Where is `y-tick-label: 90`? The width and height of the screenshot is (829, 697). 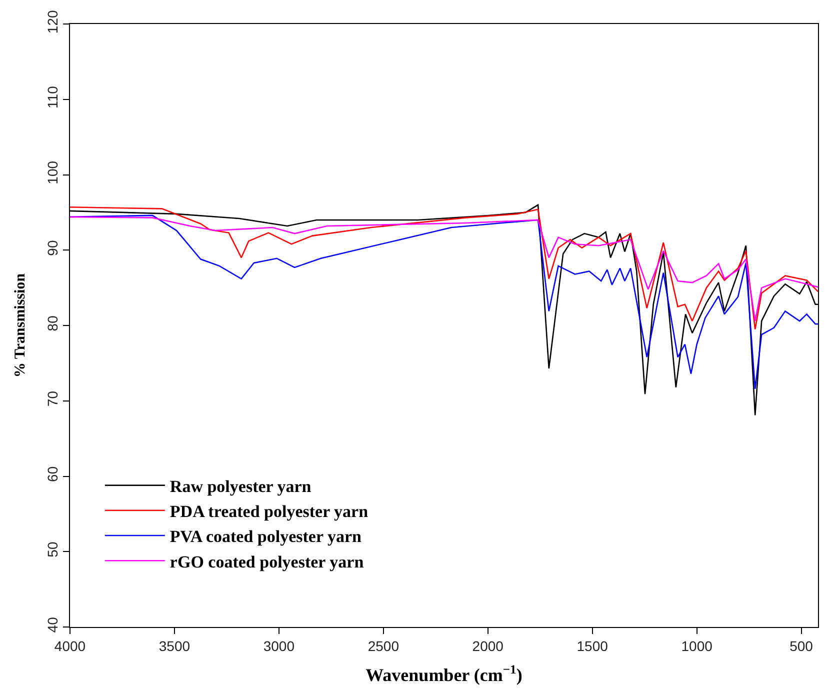
y-tick-label: 90 is located at coordinates (52, 248).